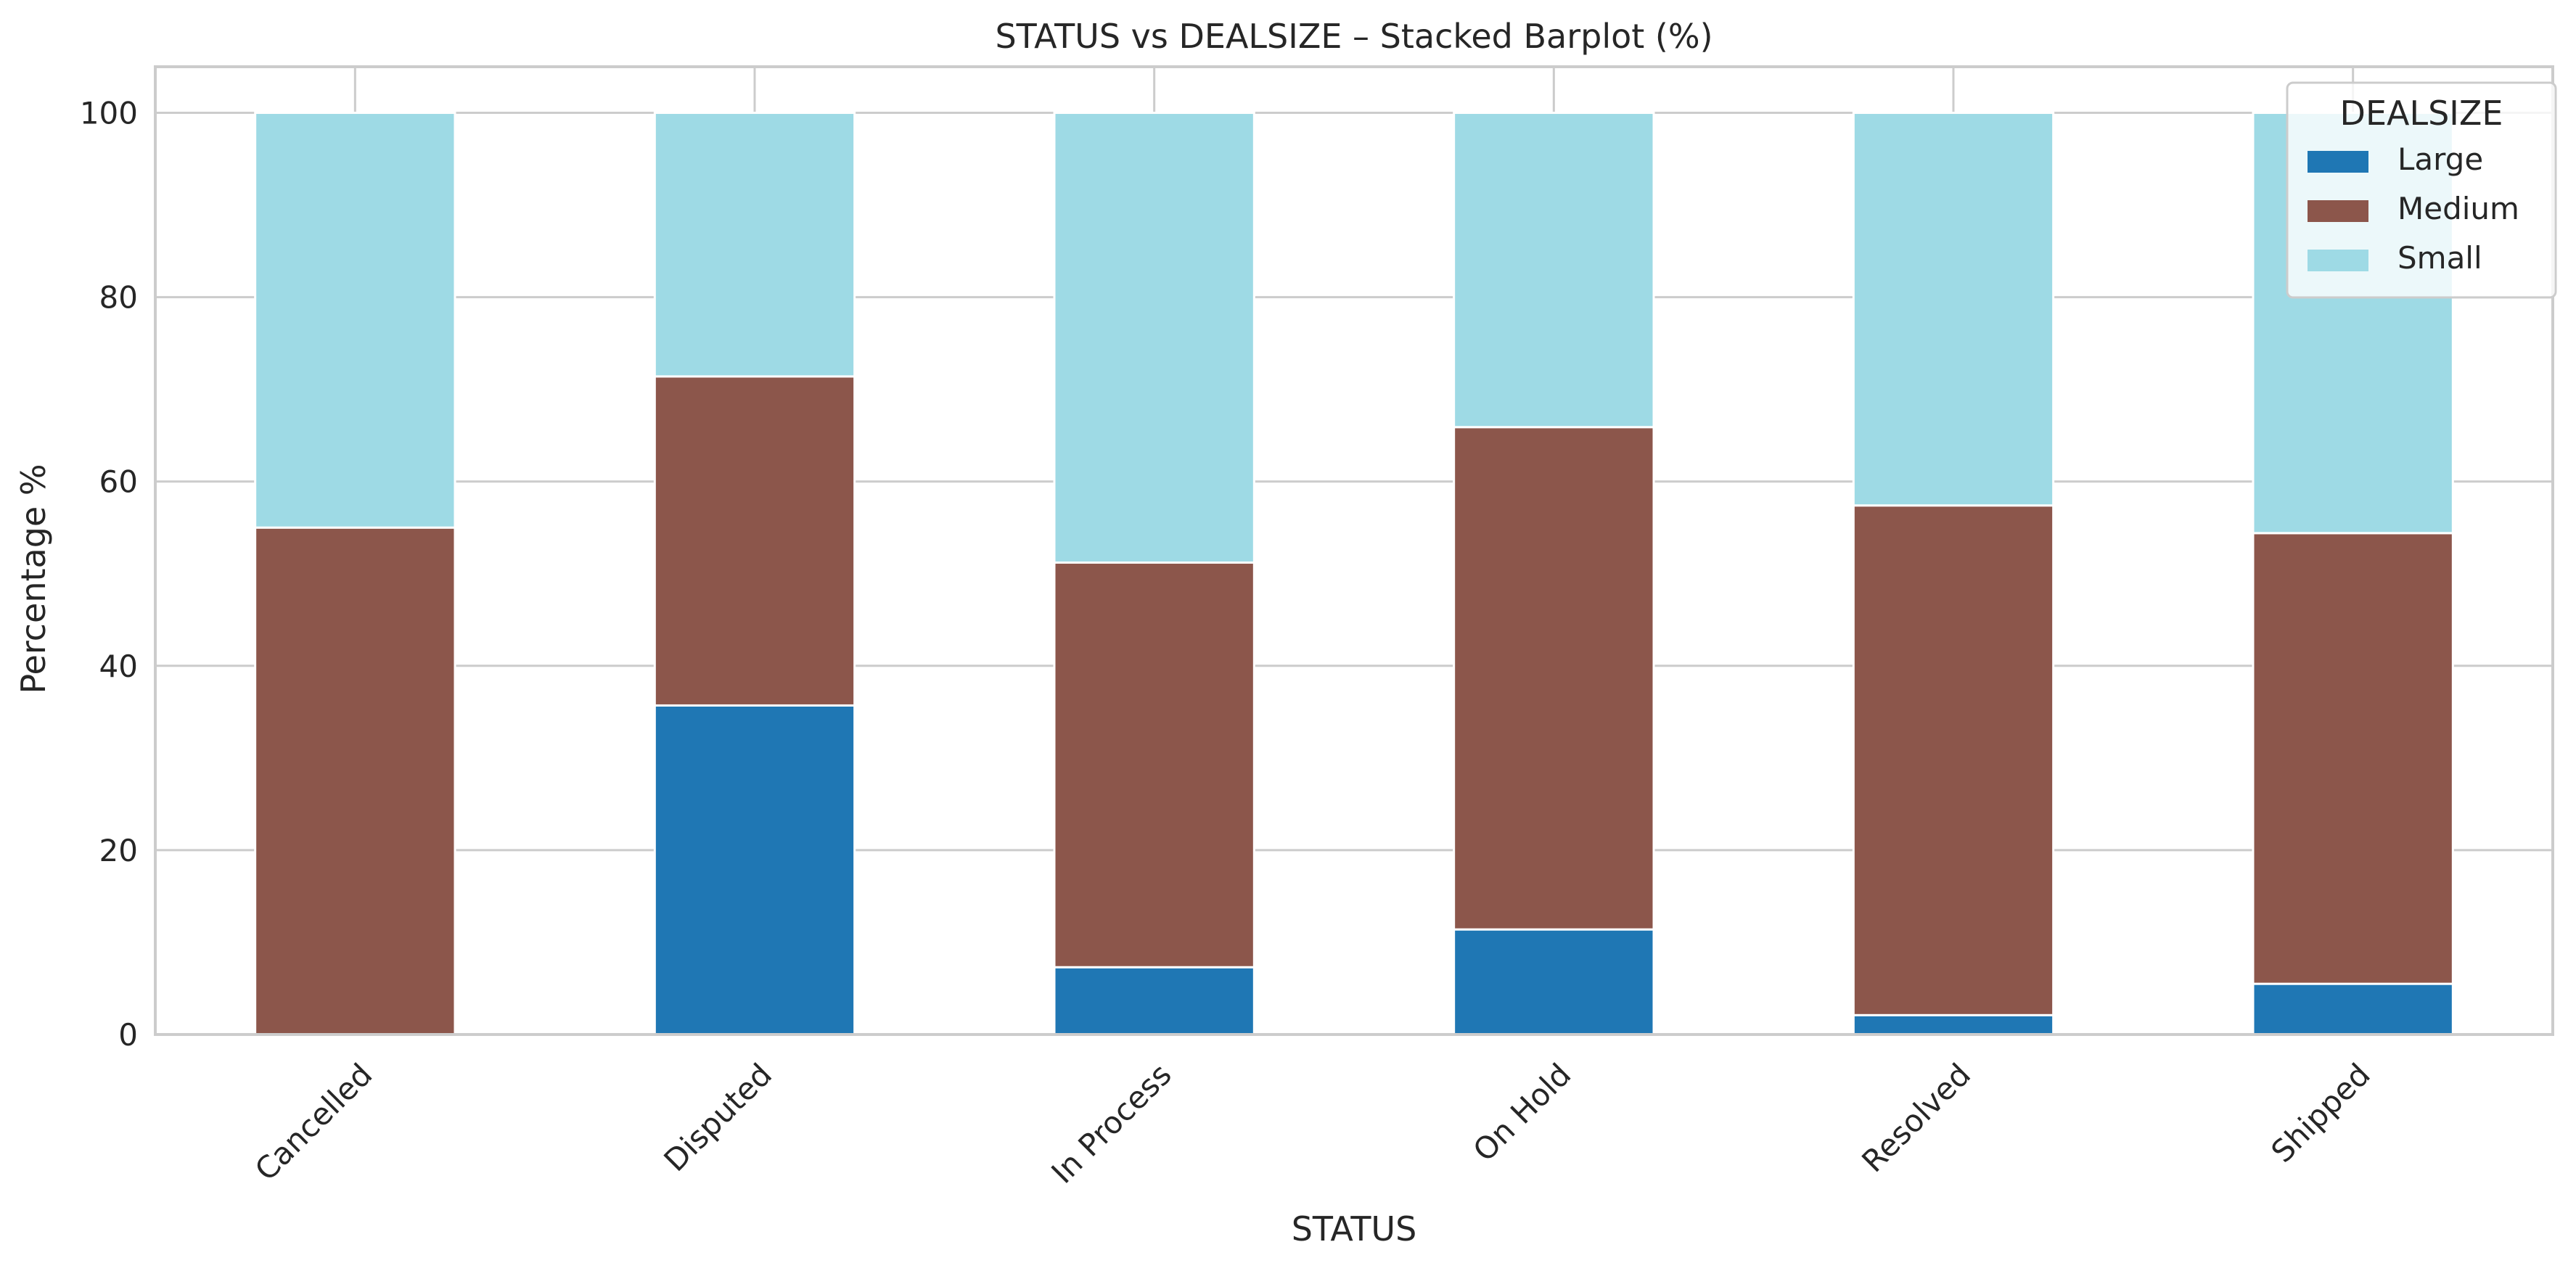 Image resolution: width=2576 pixels, height=1271 pixels. What do you see at coordinates (2458, 208) in the screenshot?
I see `legend-label-medium: Medium` at bounding box center [2458, 208].